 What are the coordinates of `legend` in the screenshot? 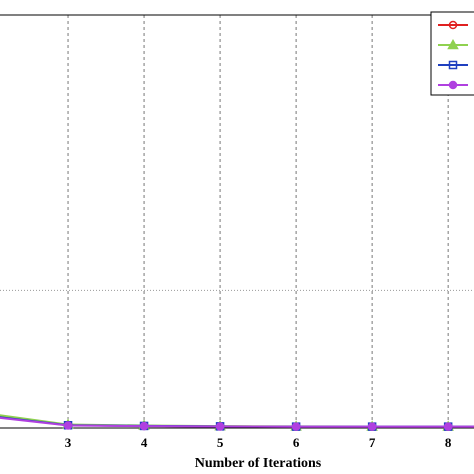 It's located at (452, 53).